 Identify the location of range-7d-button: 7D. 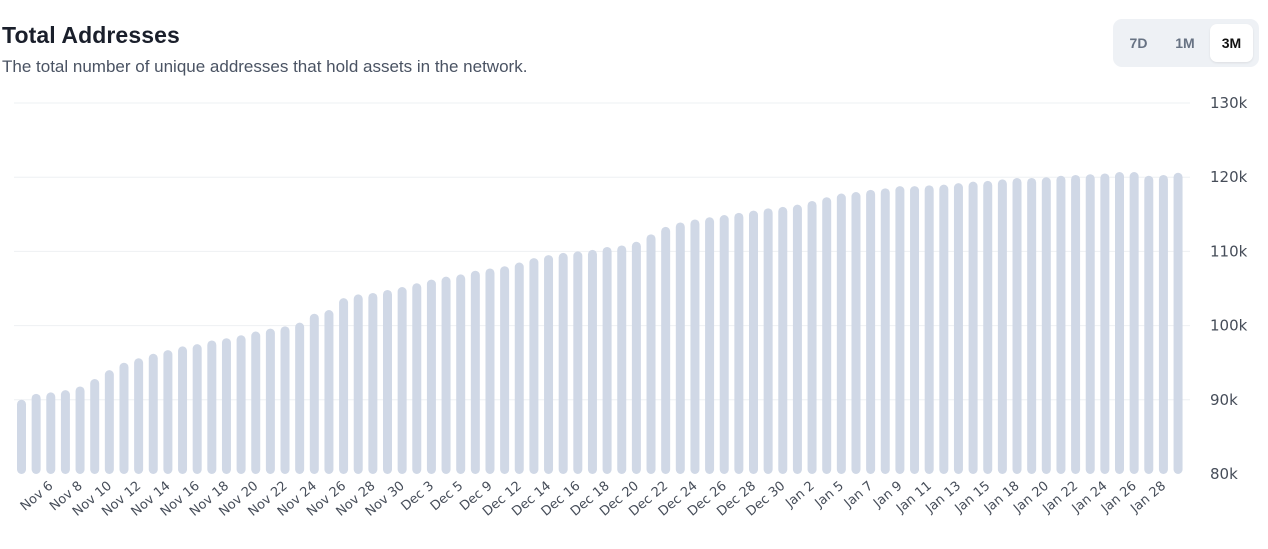
(1138, 43).